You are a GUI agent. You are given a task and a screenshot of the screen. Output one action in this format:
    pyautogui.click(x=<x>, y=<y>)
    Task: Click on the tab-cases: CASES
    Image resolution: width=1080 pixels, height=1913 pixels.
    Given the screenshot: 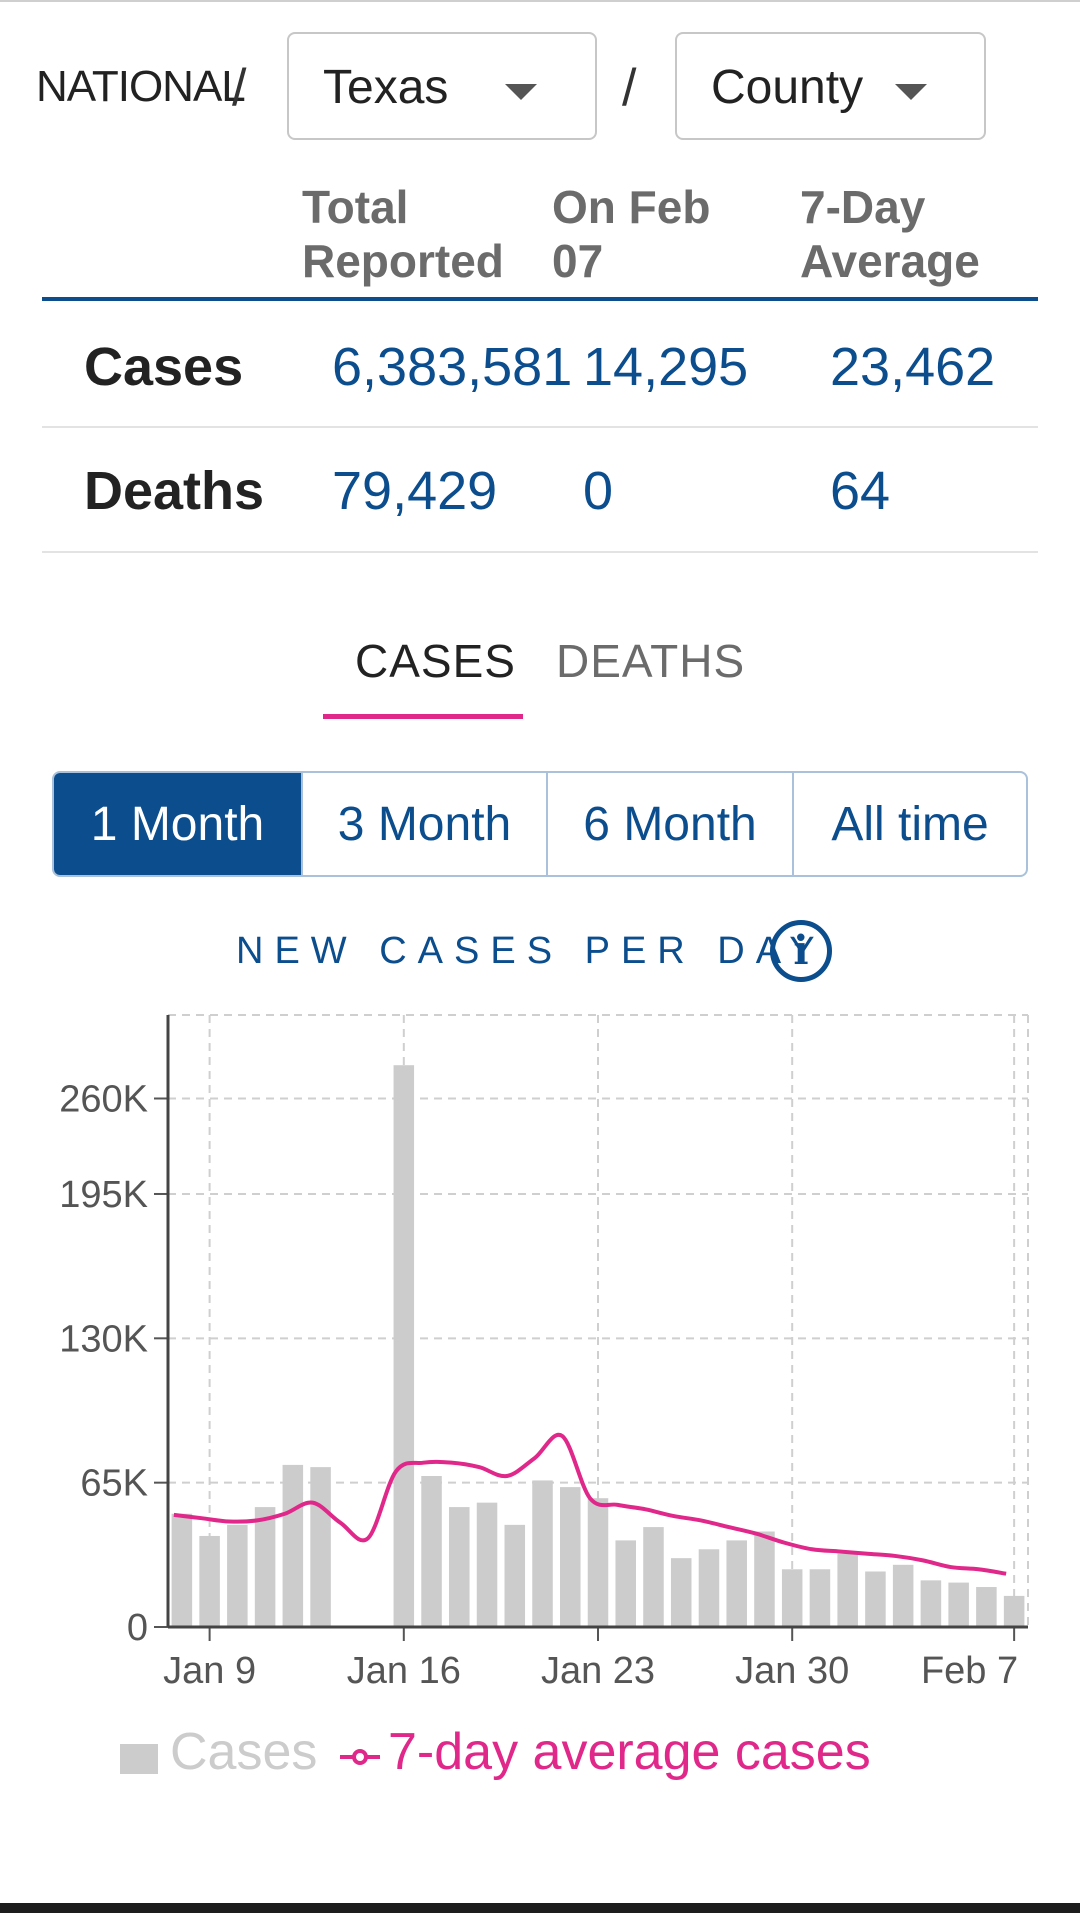 What is the action you would take?
    pyautogui.click(x=435, y=661)
    